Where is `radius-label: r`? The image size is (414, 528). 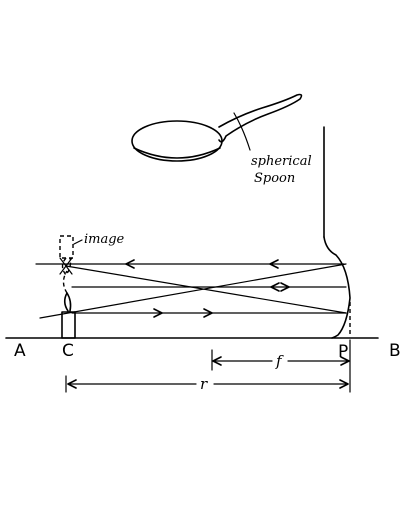
radius-label: r is located at coordinates (204, 384).